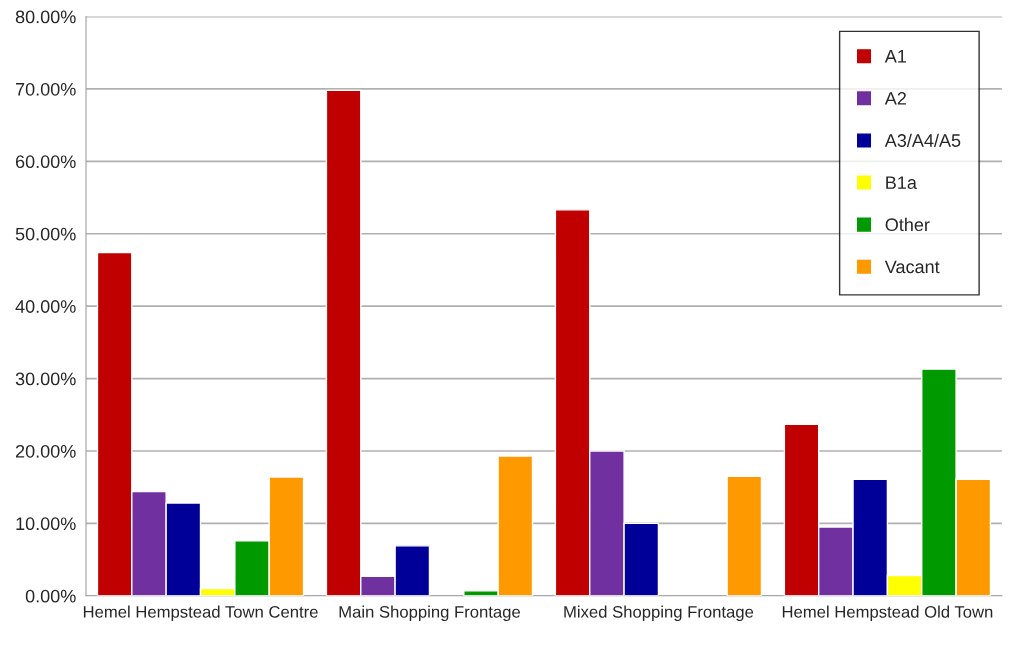 This screenshot has height=662, width=1012. Describe the element at coordinates (922, 140) in the screenshot. I see `legend-label: A3/A4/A5` at that location.